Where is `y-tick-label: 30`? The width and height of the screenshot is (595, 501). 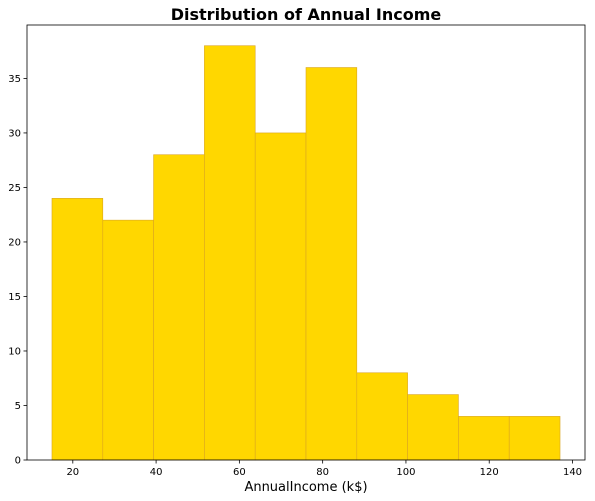 y-tick-label: 30 is located at coordinates (14, 133).